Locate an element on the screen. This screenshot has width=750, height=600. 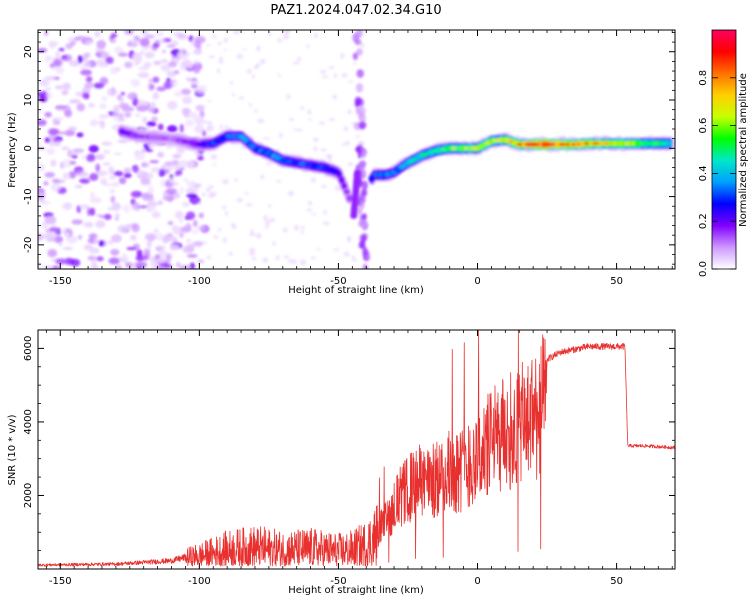
y-tick-label: 0 is located at coordinates (28, 148).